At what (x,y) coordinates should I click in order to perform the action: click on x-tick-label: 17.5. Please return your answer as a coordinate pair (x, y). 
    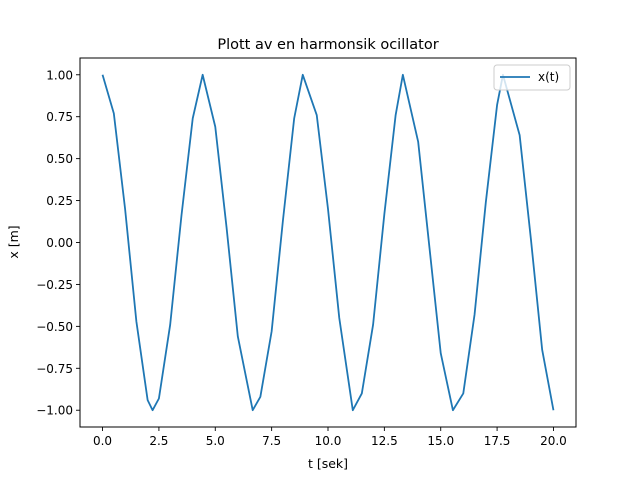
    Looking at the image, I should click on (497, 441).